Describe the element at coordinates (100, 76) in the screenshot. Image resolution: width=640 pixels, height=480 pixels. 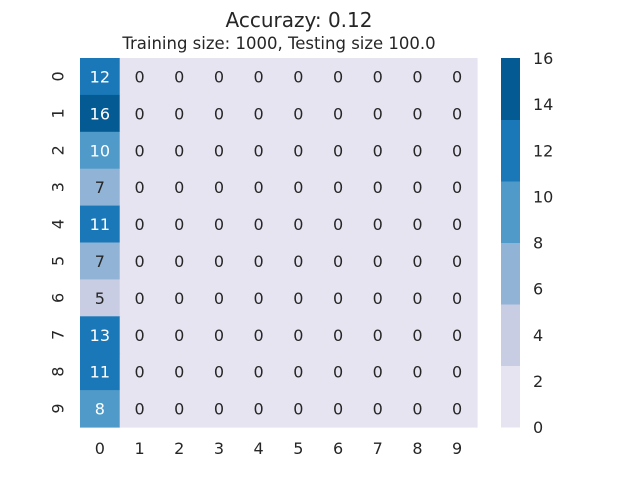
I see `cell-annotation: 12` at that location.